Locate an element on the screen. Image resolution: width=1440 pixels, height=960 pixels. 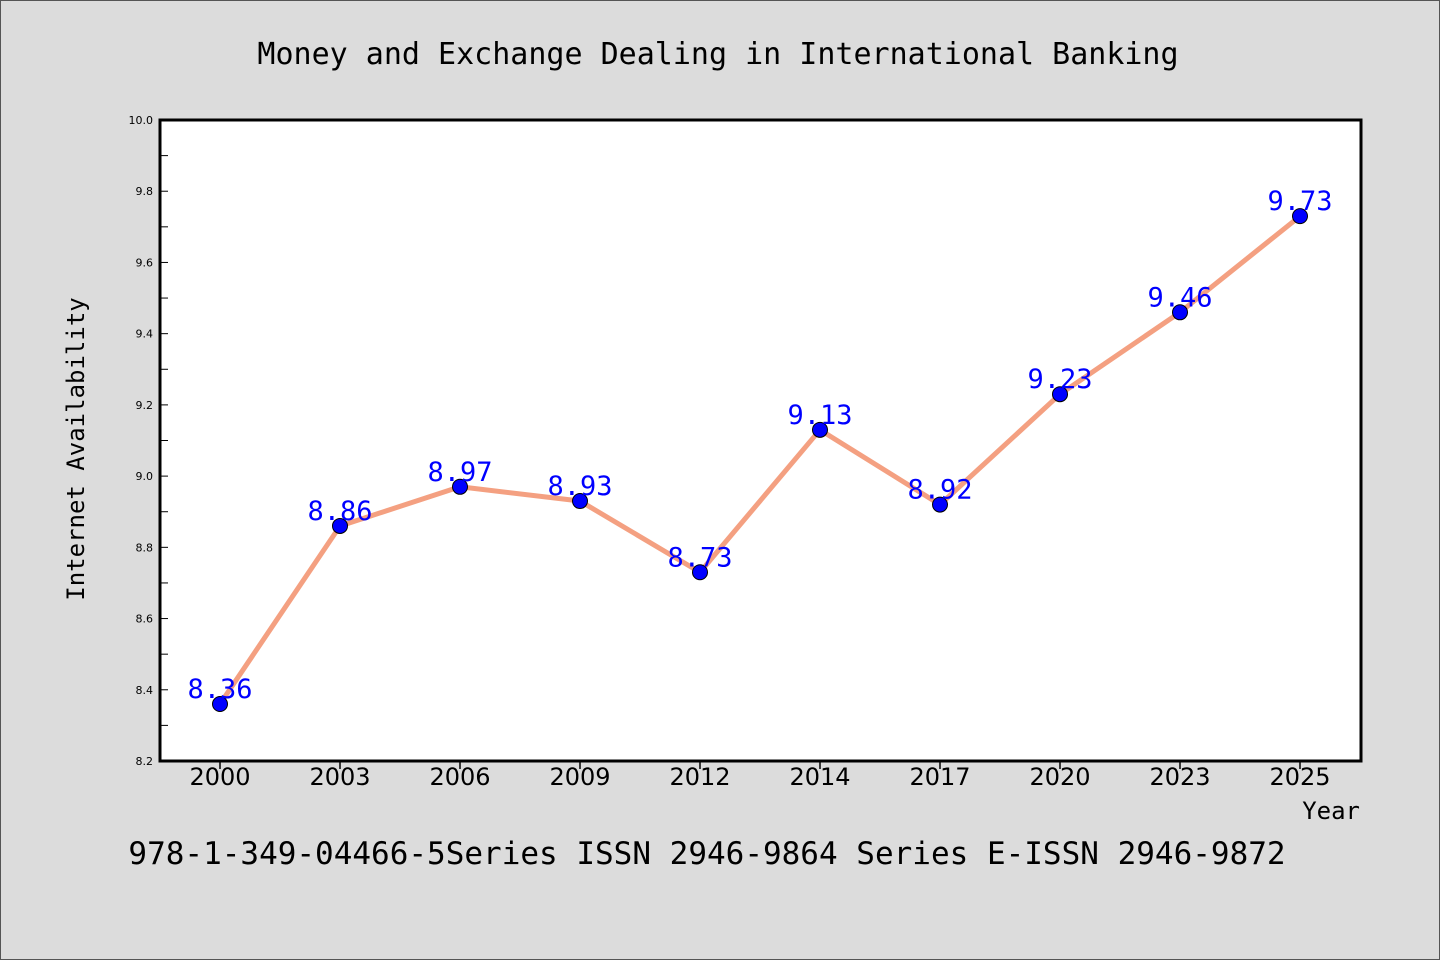
data-value-label: 9.73 is located at coordinates (1299, 201).